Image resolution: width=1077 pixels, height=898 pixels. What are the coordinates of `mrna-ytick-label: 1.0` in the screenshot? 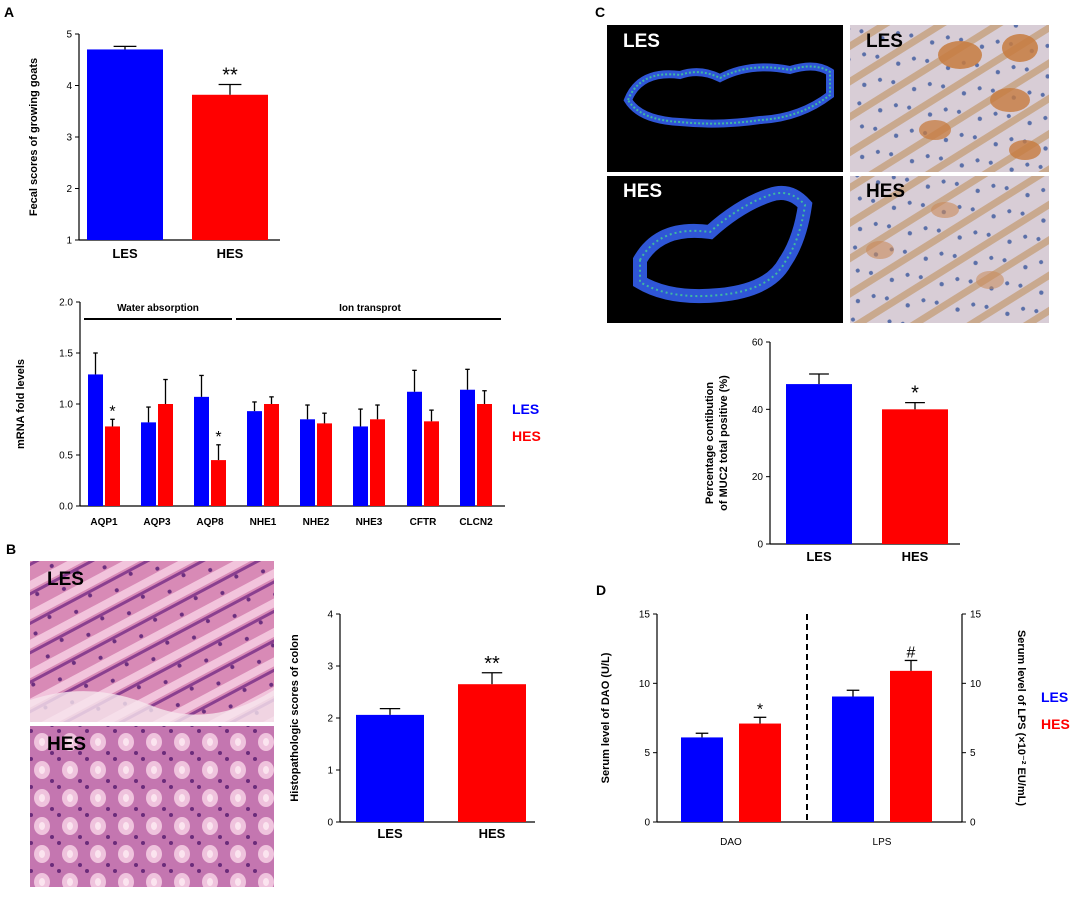 It's located at (66, 405).